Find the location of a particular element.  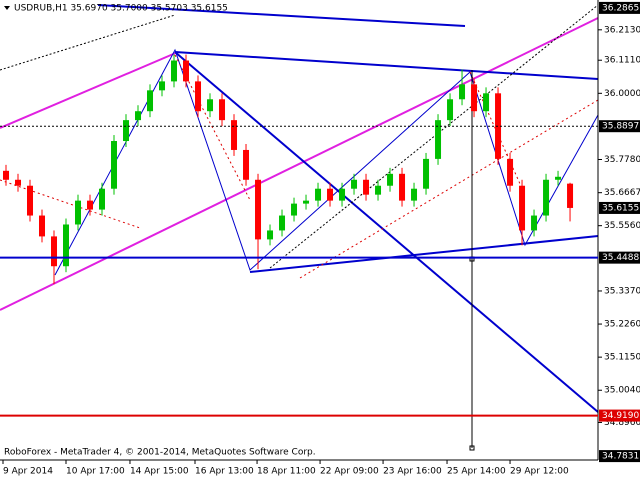

y-tick-label: 35.5560 is located at coordinates (622, 226).